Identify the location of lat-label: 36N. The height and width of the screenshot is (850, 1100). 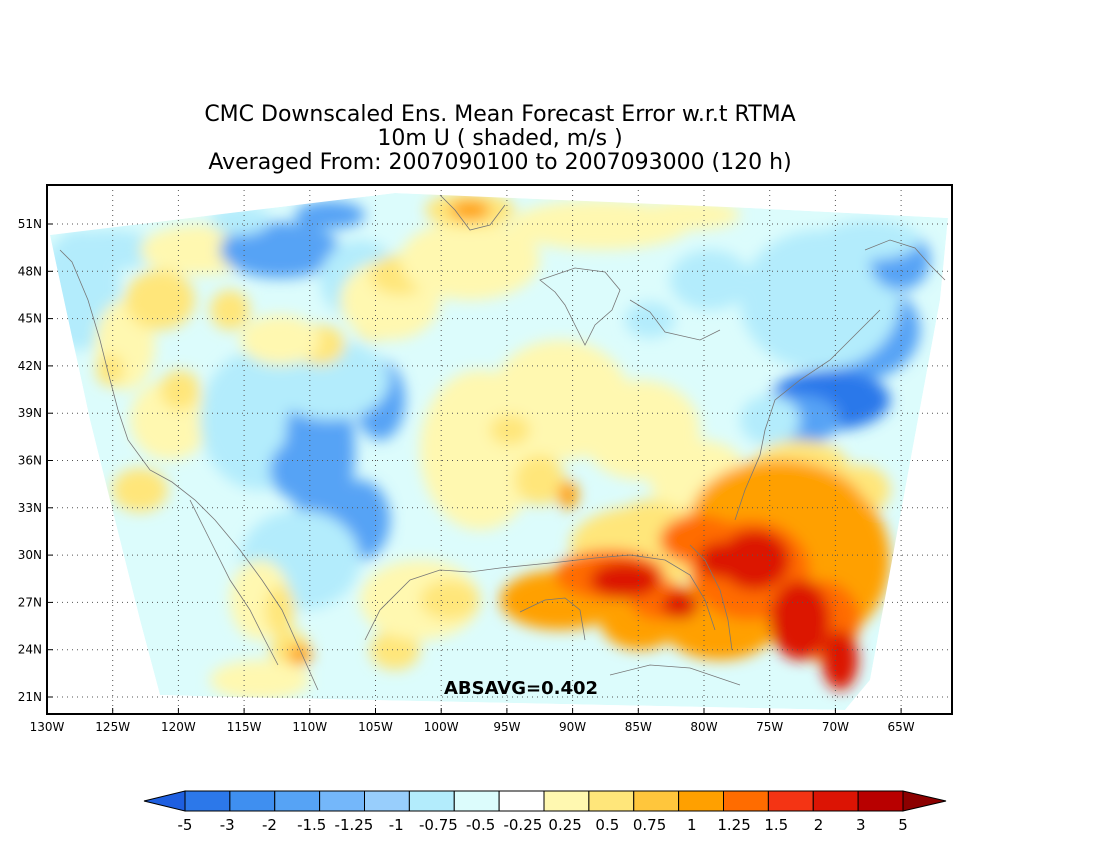
(30, 461).